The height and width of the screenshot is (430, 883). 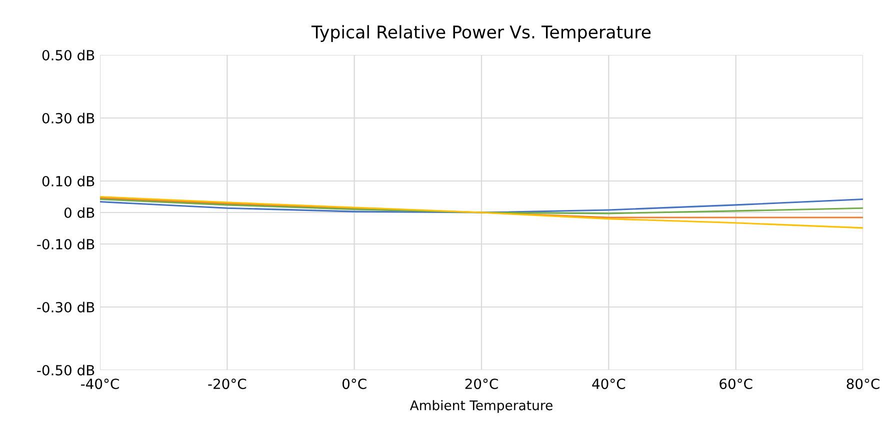 I want to click on chart-title: Typical Relative Power Vs. Temperature, so click(x=481, y=33).